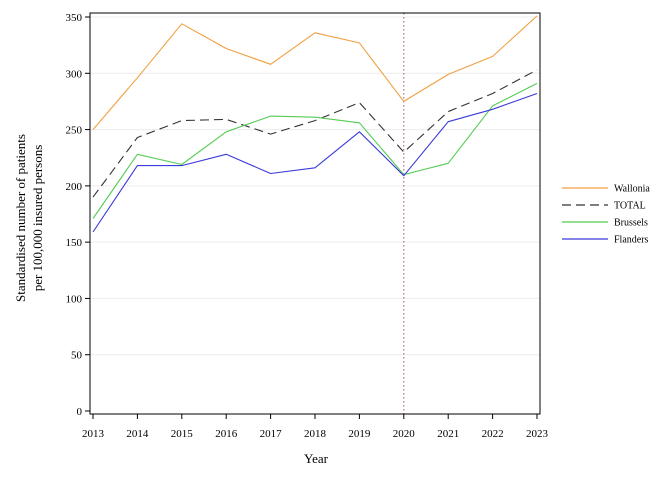  Describe the element at coordinates (632, 189) in the screenshot. I see `legend-label-wallonia: Wallonia` at that location.